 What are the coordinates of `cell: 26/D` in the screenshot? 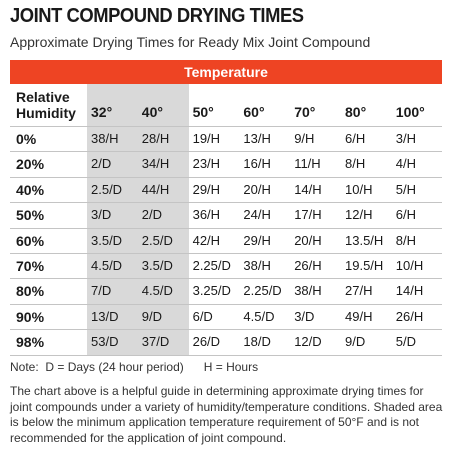 It's located at (206, 342).